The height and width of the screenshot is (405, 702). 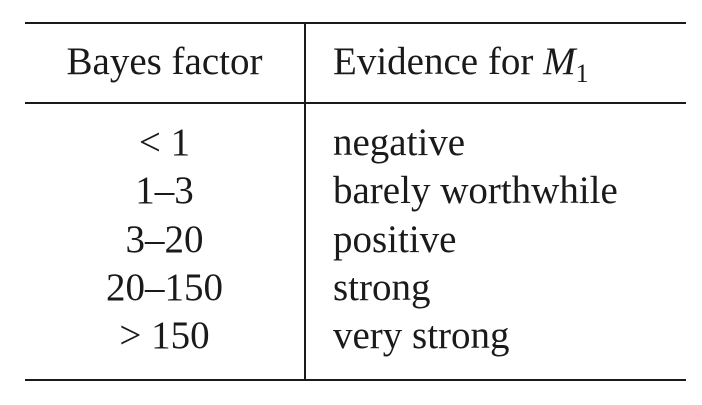 I want to click on row-1-factor: < 1, so click(x=164, y=142).